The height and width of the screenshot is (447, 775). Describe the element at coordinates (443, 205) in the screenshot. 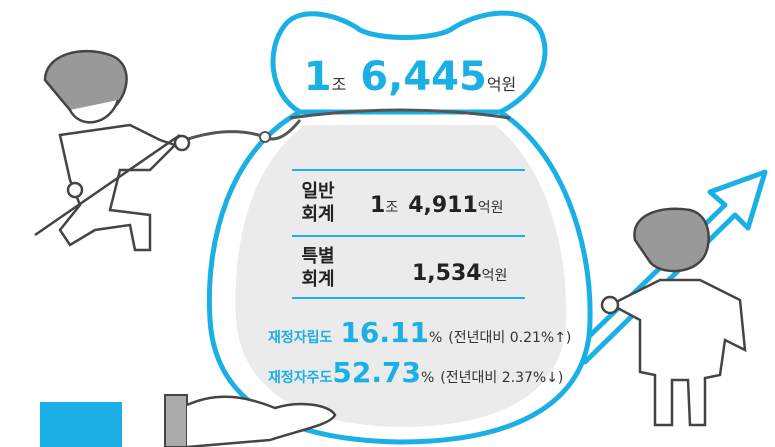

I see `account-value: 4,911` at that location.